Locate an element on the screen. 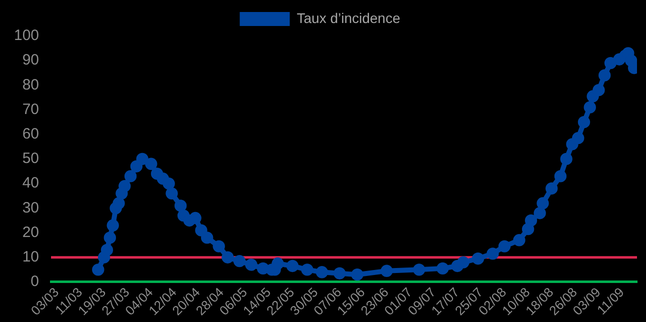  y-tick-label: 20 is located at coordinates (31, 232).